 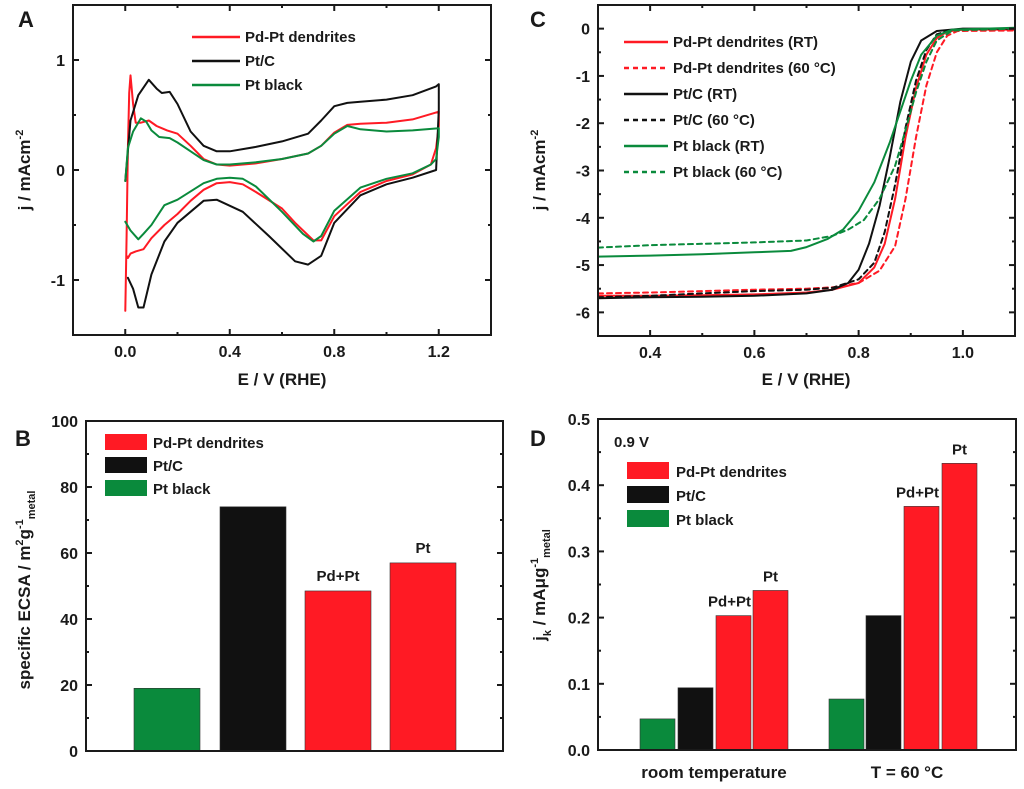 What do you see at coordinates (20, 135) in the screenshot?
I see `panel-a-y-label-sup: -2` at bounding box center [20, 135].